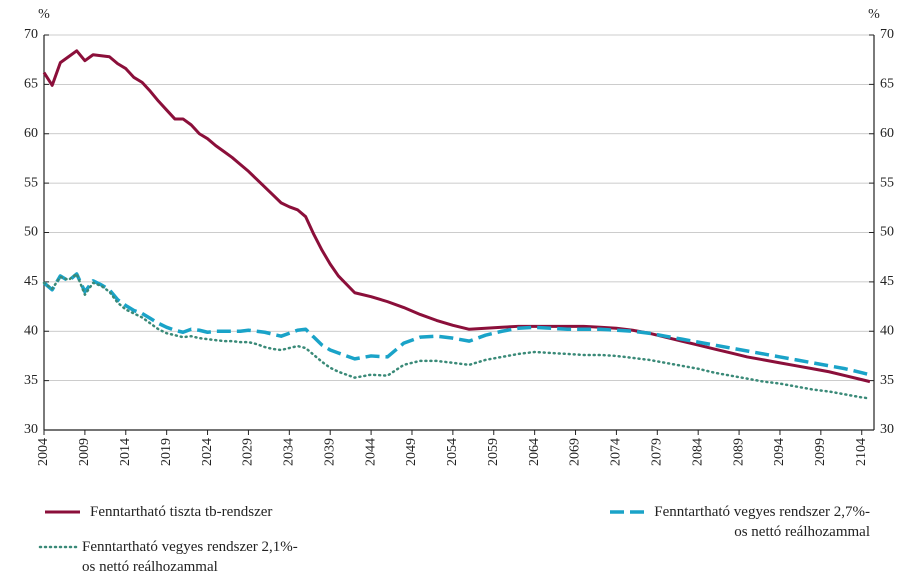 The height and width of the screenshot is (577, 908). Describe the element at coordinates (166, 452) in the screenshot. I see `x-tick-label: 2019` at that location.